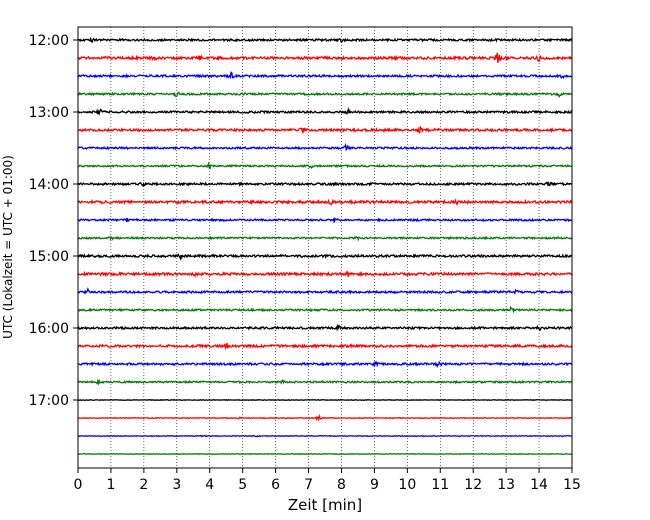 This screenshot has height=520, width=650. I want to click on y-axis-label: UTC (Lokalzeit = UTC + 01:00), so click(8, 247).